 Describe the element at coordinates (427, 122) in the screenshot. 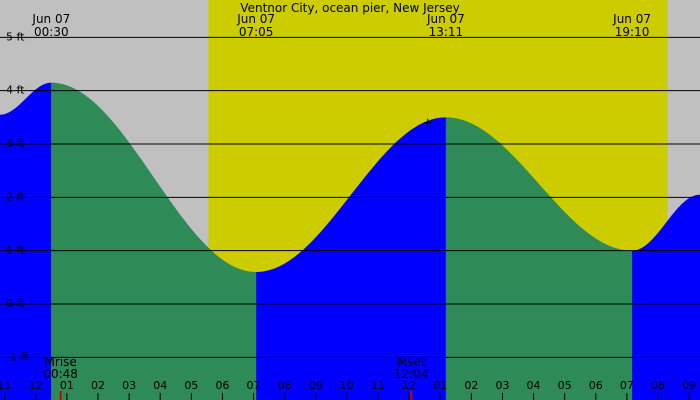

I see `current-marker-layer` at that location.